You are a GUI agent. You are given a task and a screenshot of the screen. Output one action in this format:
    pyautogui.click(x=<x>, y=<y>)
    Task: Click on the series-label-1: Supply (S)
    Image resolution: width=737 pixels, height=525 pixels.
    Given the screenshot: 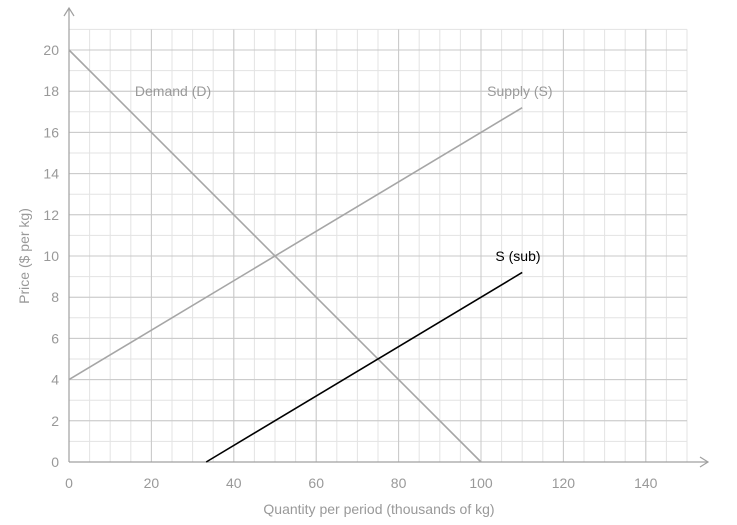 What is the action you would take?
    pyautogui.click(x=519, y=91)
    